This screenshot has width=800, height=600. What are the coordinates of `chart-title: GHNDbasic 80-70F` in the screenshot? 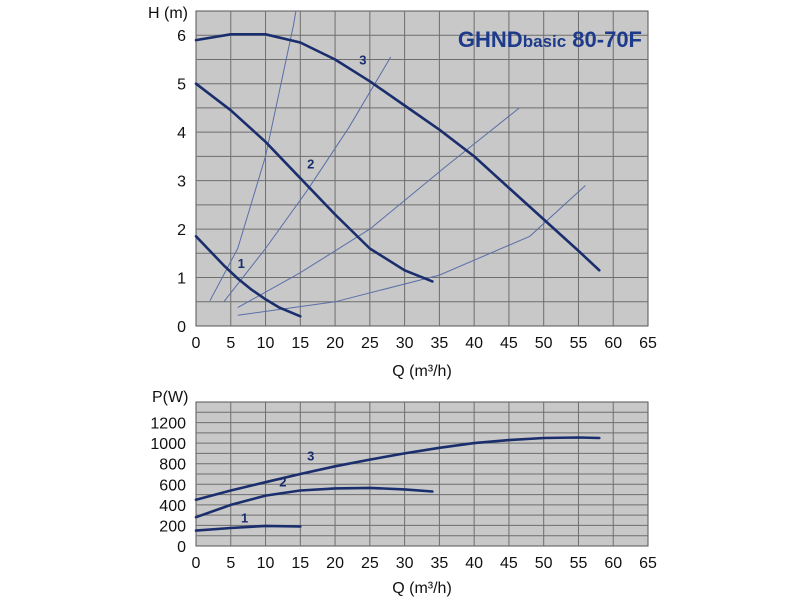 It's located at (550, 39).